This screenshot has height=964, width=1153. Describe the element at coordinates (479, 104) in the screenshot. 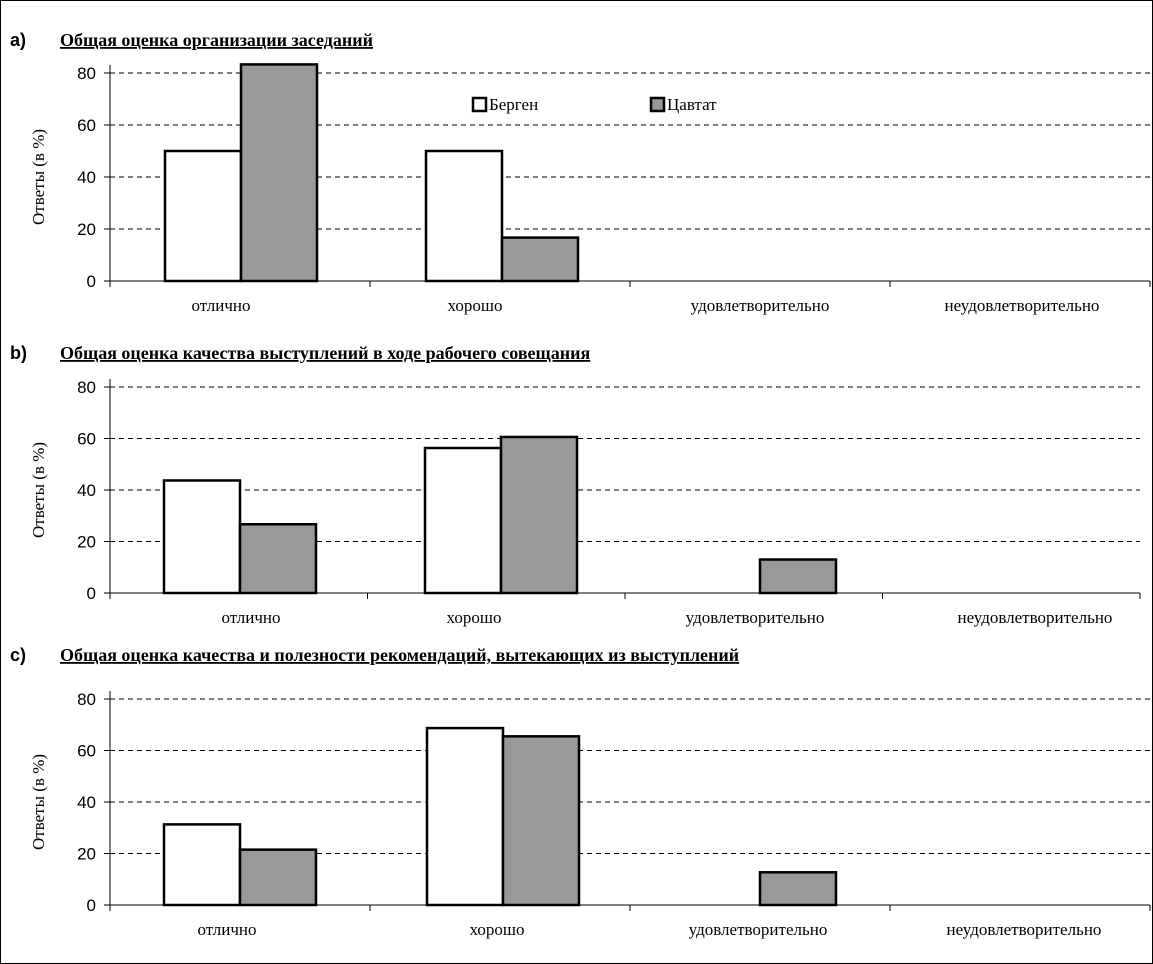

I see `legend-swatch-bergen` at that location.